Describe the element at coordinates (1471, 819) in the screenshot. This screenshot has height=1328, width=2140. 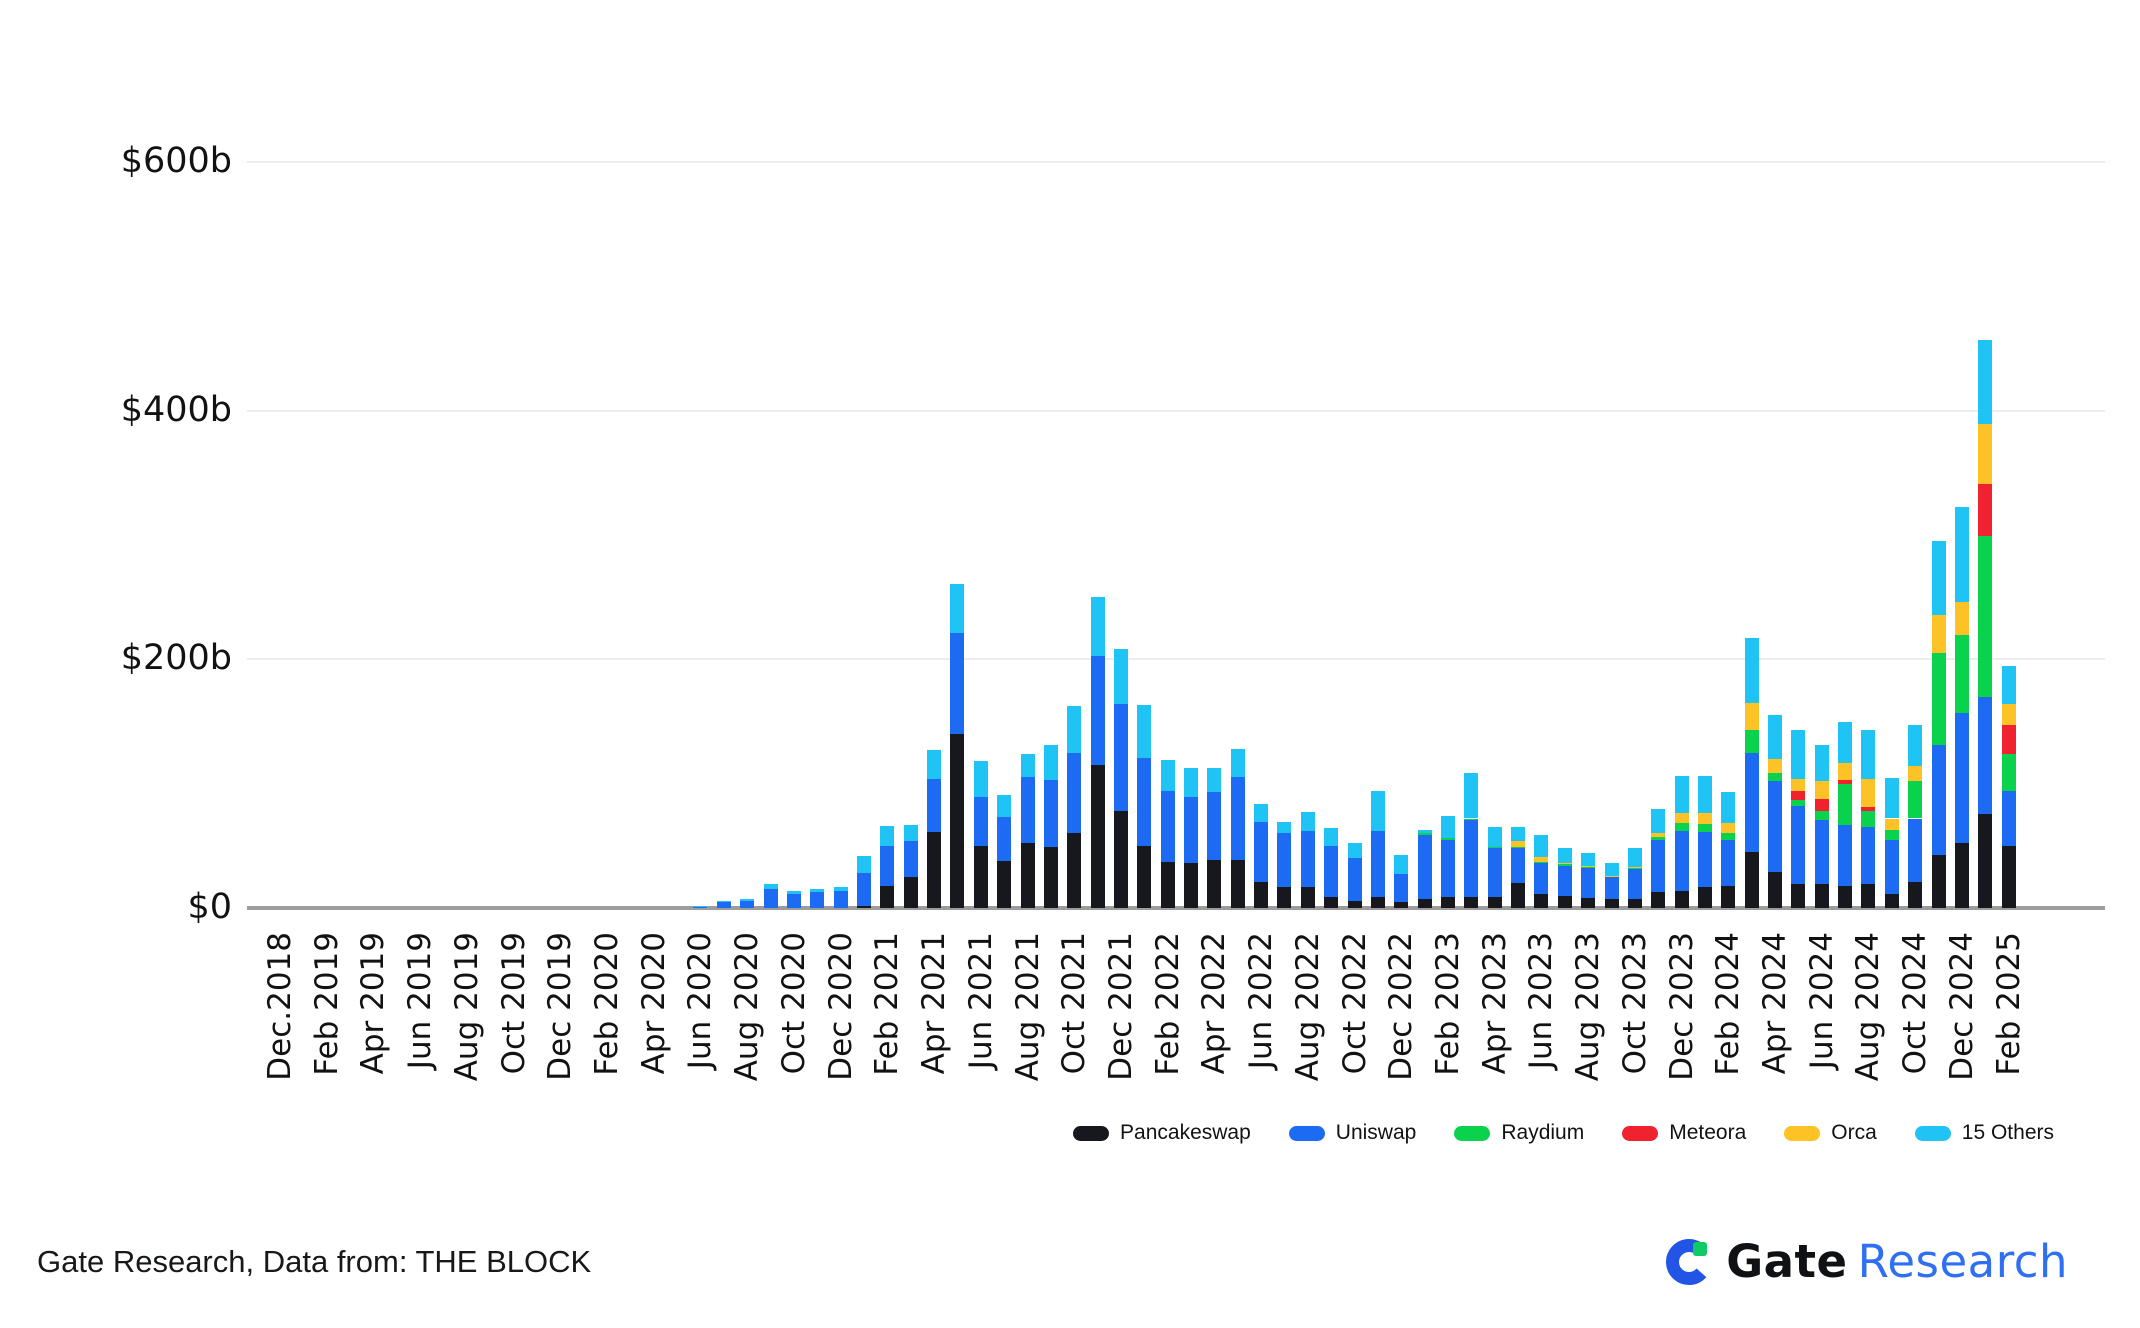
I see `bar-segment-raydium-Mar-2023` at that location.